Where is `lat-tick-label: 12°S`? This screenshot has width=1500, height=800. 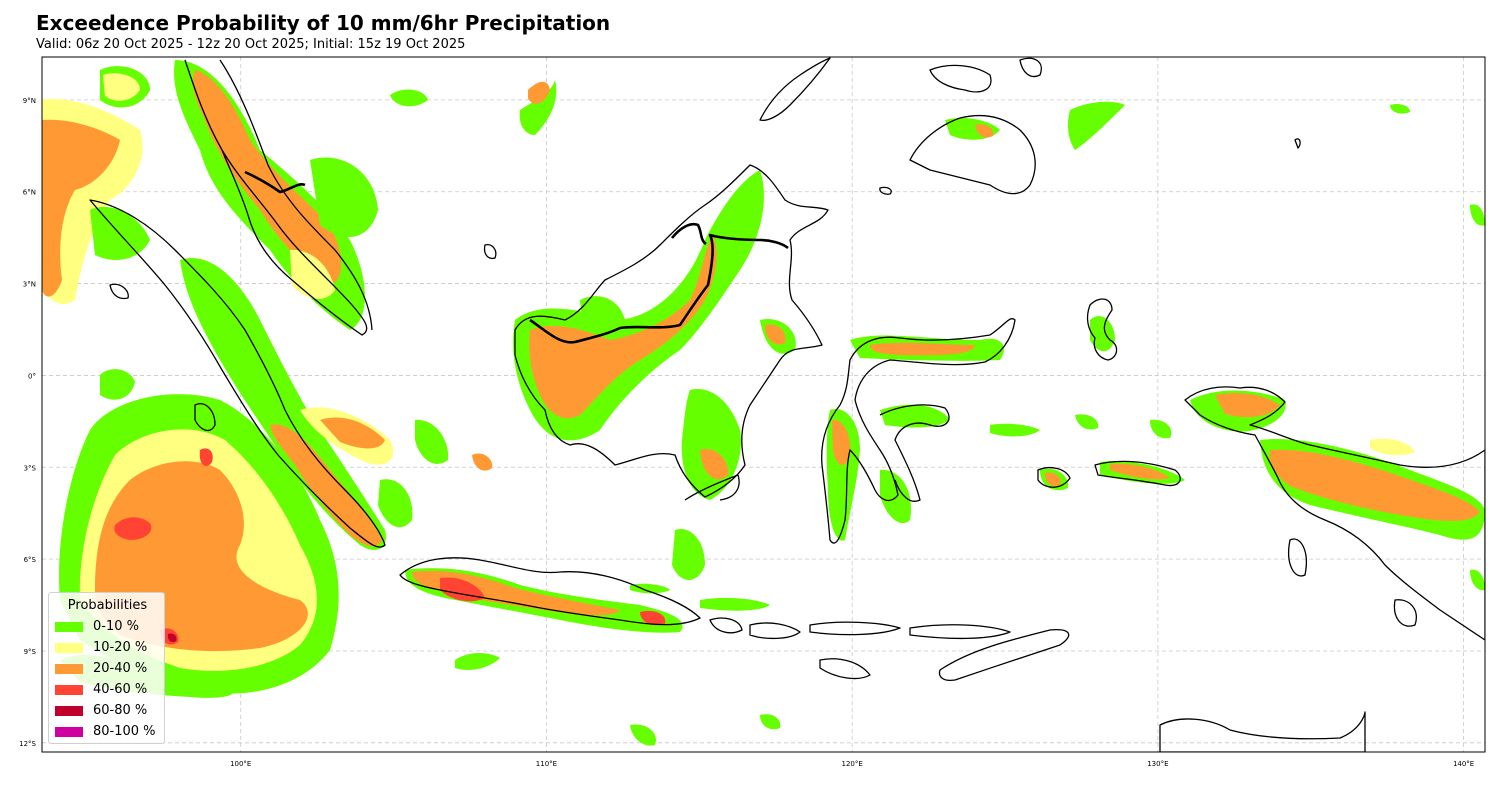
lat-tick-label: 12°S is located at coordinates (27, 744).